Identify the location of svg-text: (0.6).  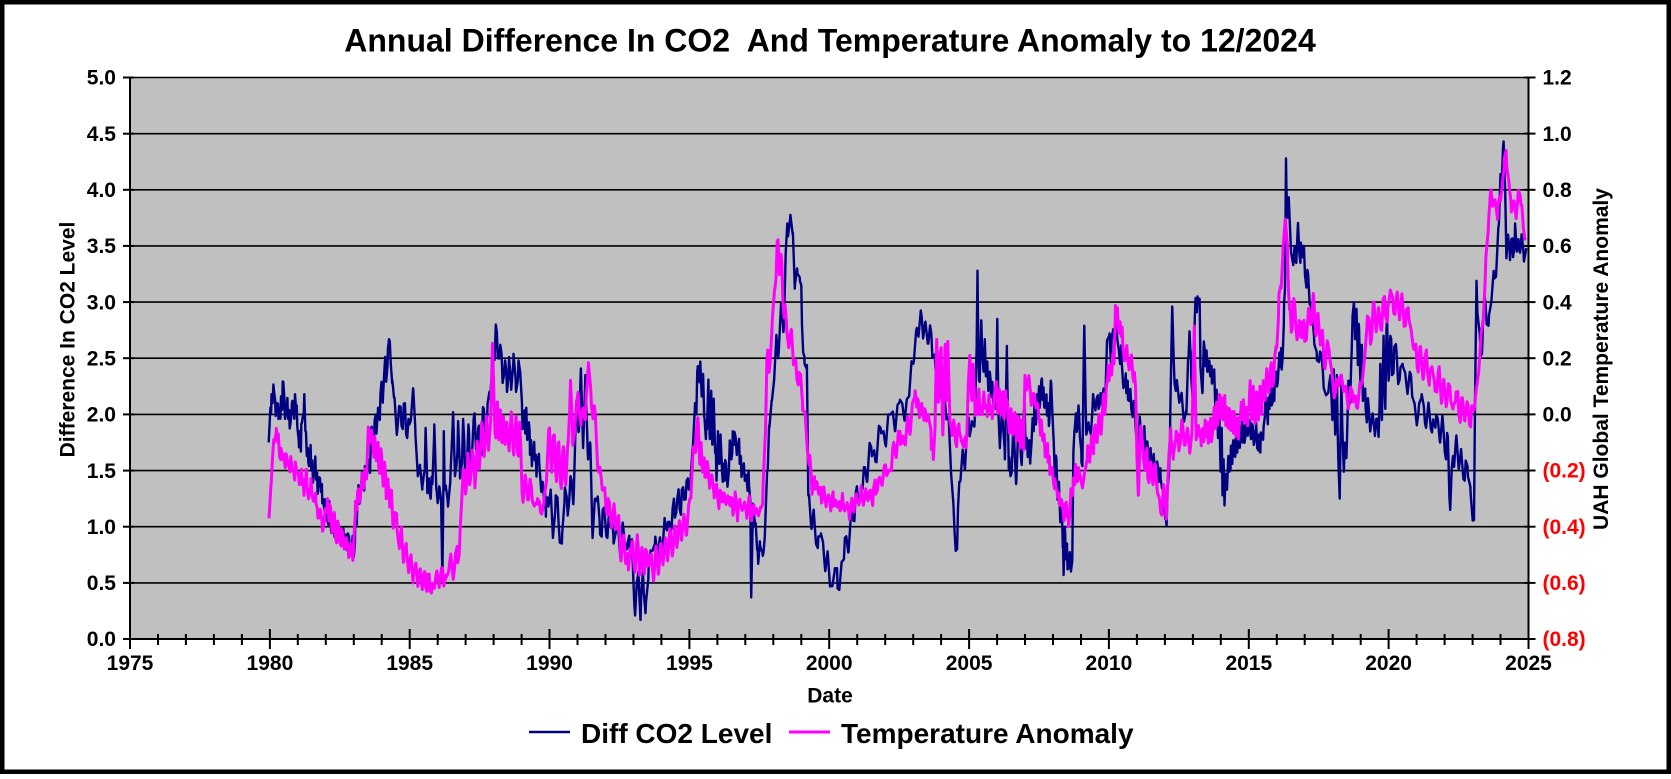
(1564, 583).